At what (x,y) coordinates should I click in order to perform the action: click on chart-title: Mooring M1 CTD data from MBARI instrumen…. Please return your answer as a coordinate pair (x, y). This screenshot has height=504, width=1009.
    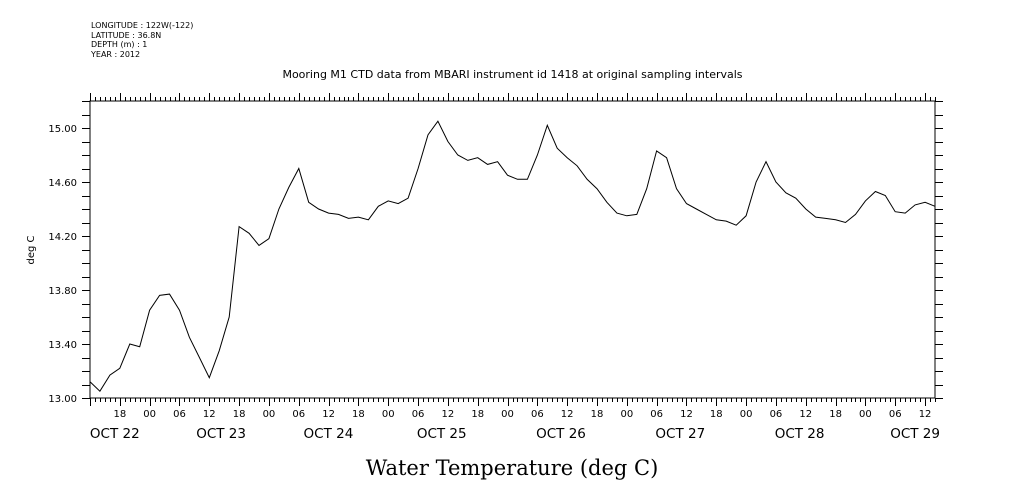
    Looking at the image, I should click on (512, 74).